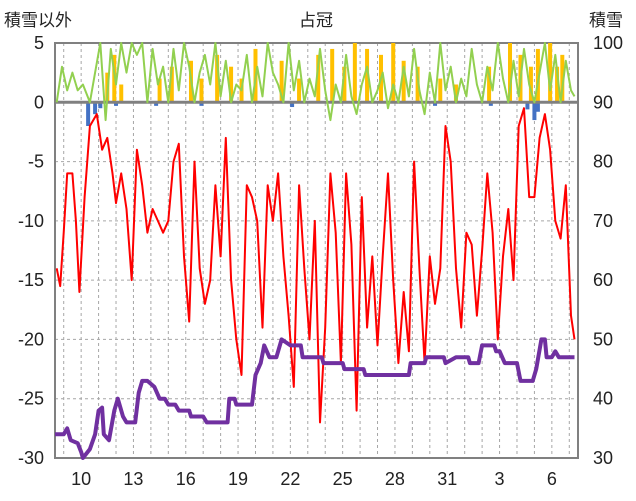 The width and height of the screenshot is (636, 501). What do you see at coordinates (186, 479) in the screenshot?
I see `x-tick-label: 16` at bounding box center [186, 479].